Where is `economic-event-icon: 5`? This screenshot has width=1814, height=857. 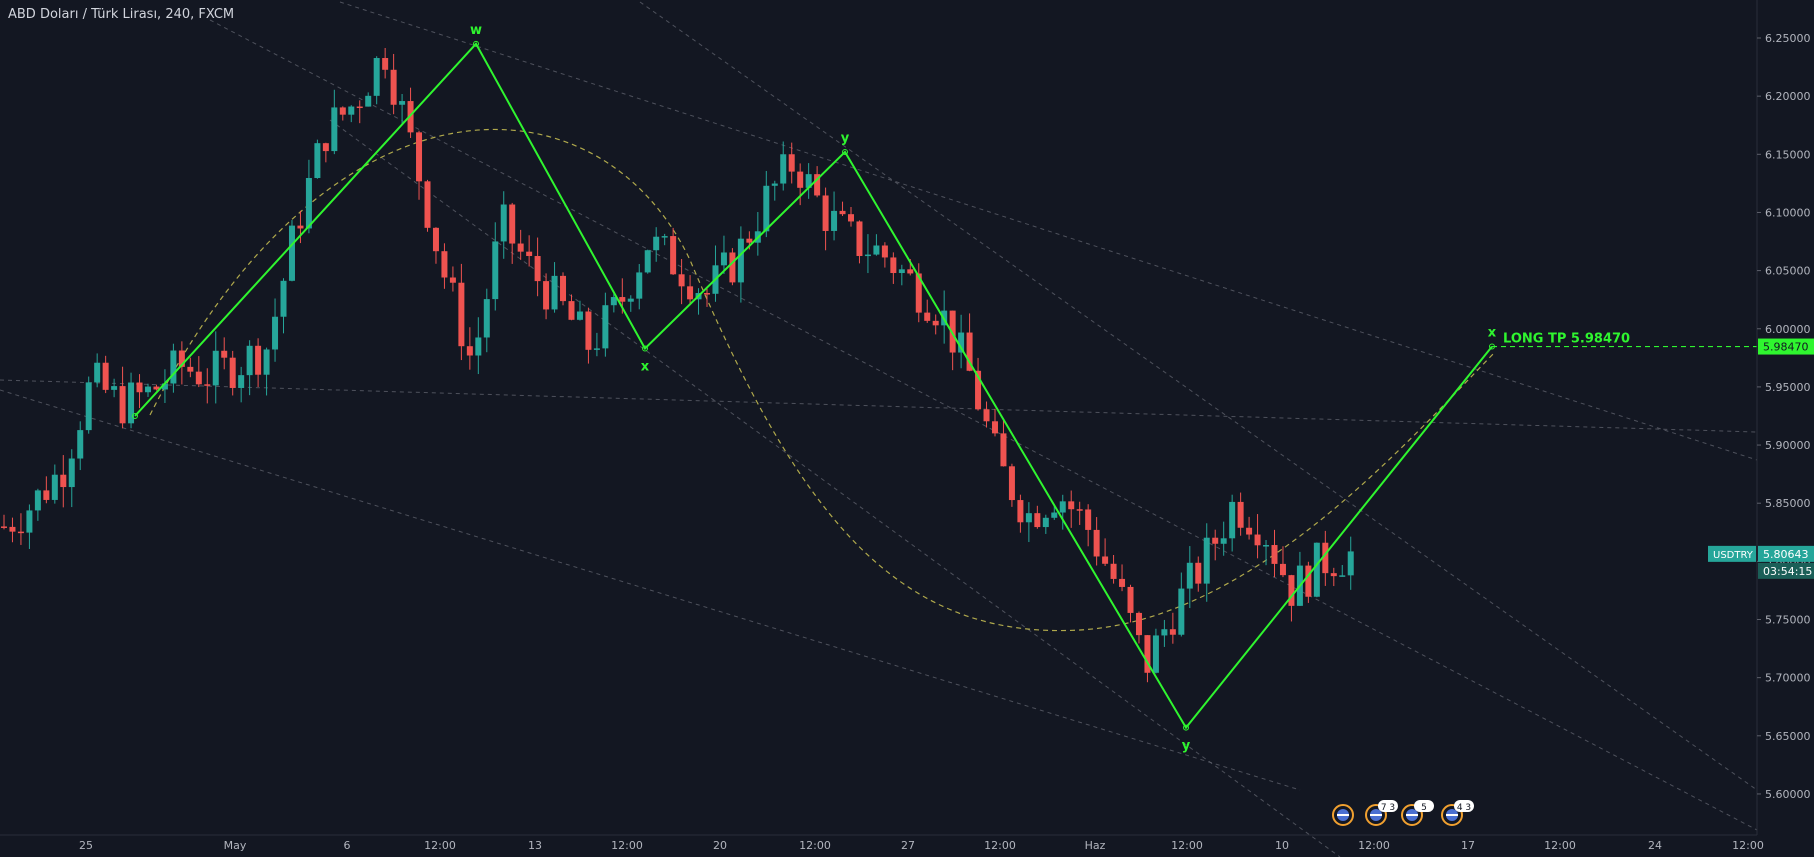 economic-event-icon: 5 is located at coordinates (1417, 813).